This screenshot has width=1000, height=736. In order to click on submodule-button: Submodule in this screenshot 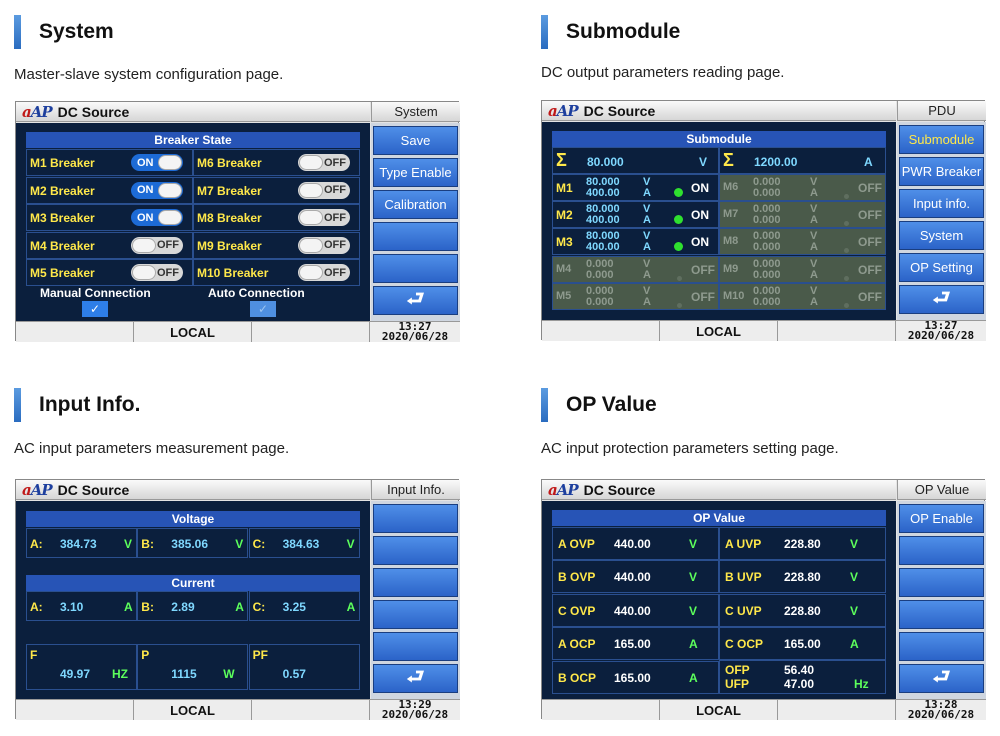, I will do `click(941, 139)`.